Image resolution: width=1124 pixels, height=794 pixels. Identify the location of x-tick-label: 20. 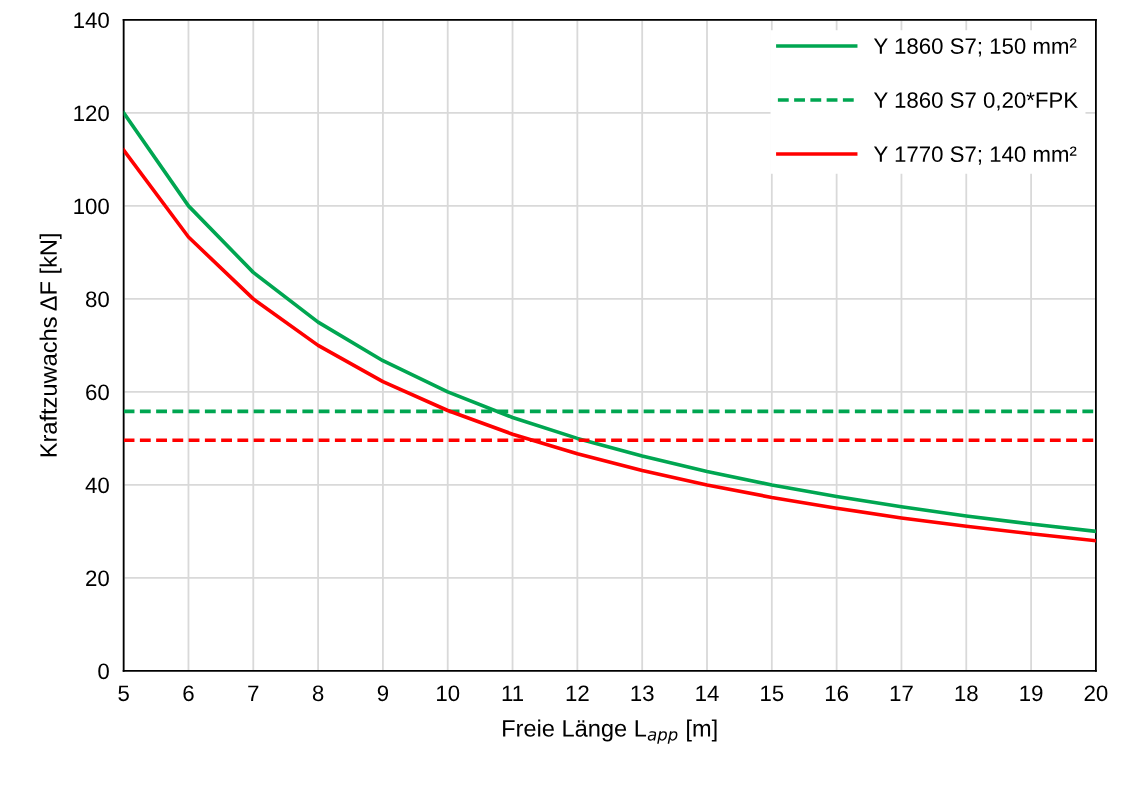
(1096, 693).